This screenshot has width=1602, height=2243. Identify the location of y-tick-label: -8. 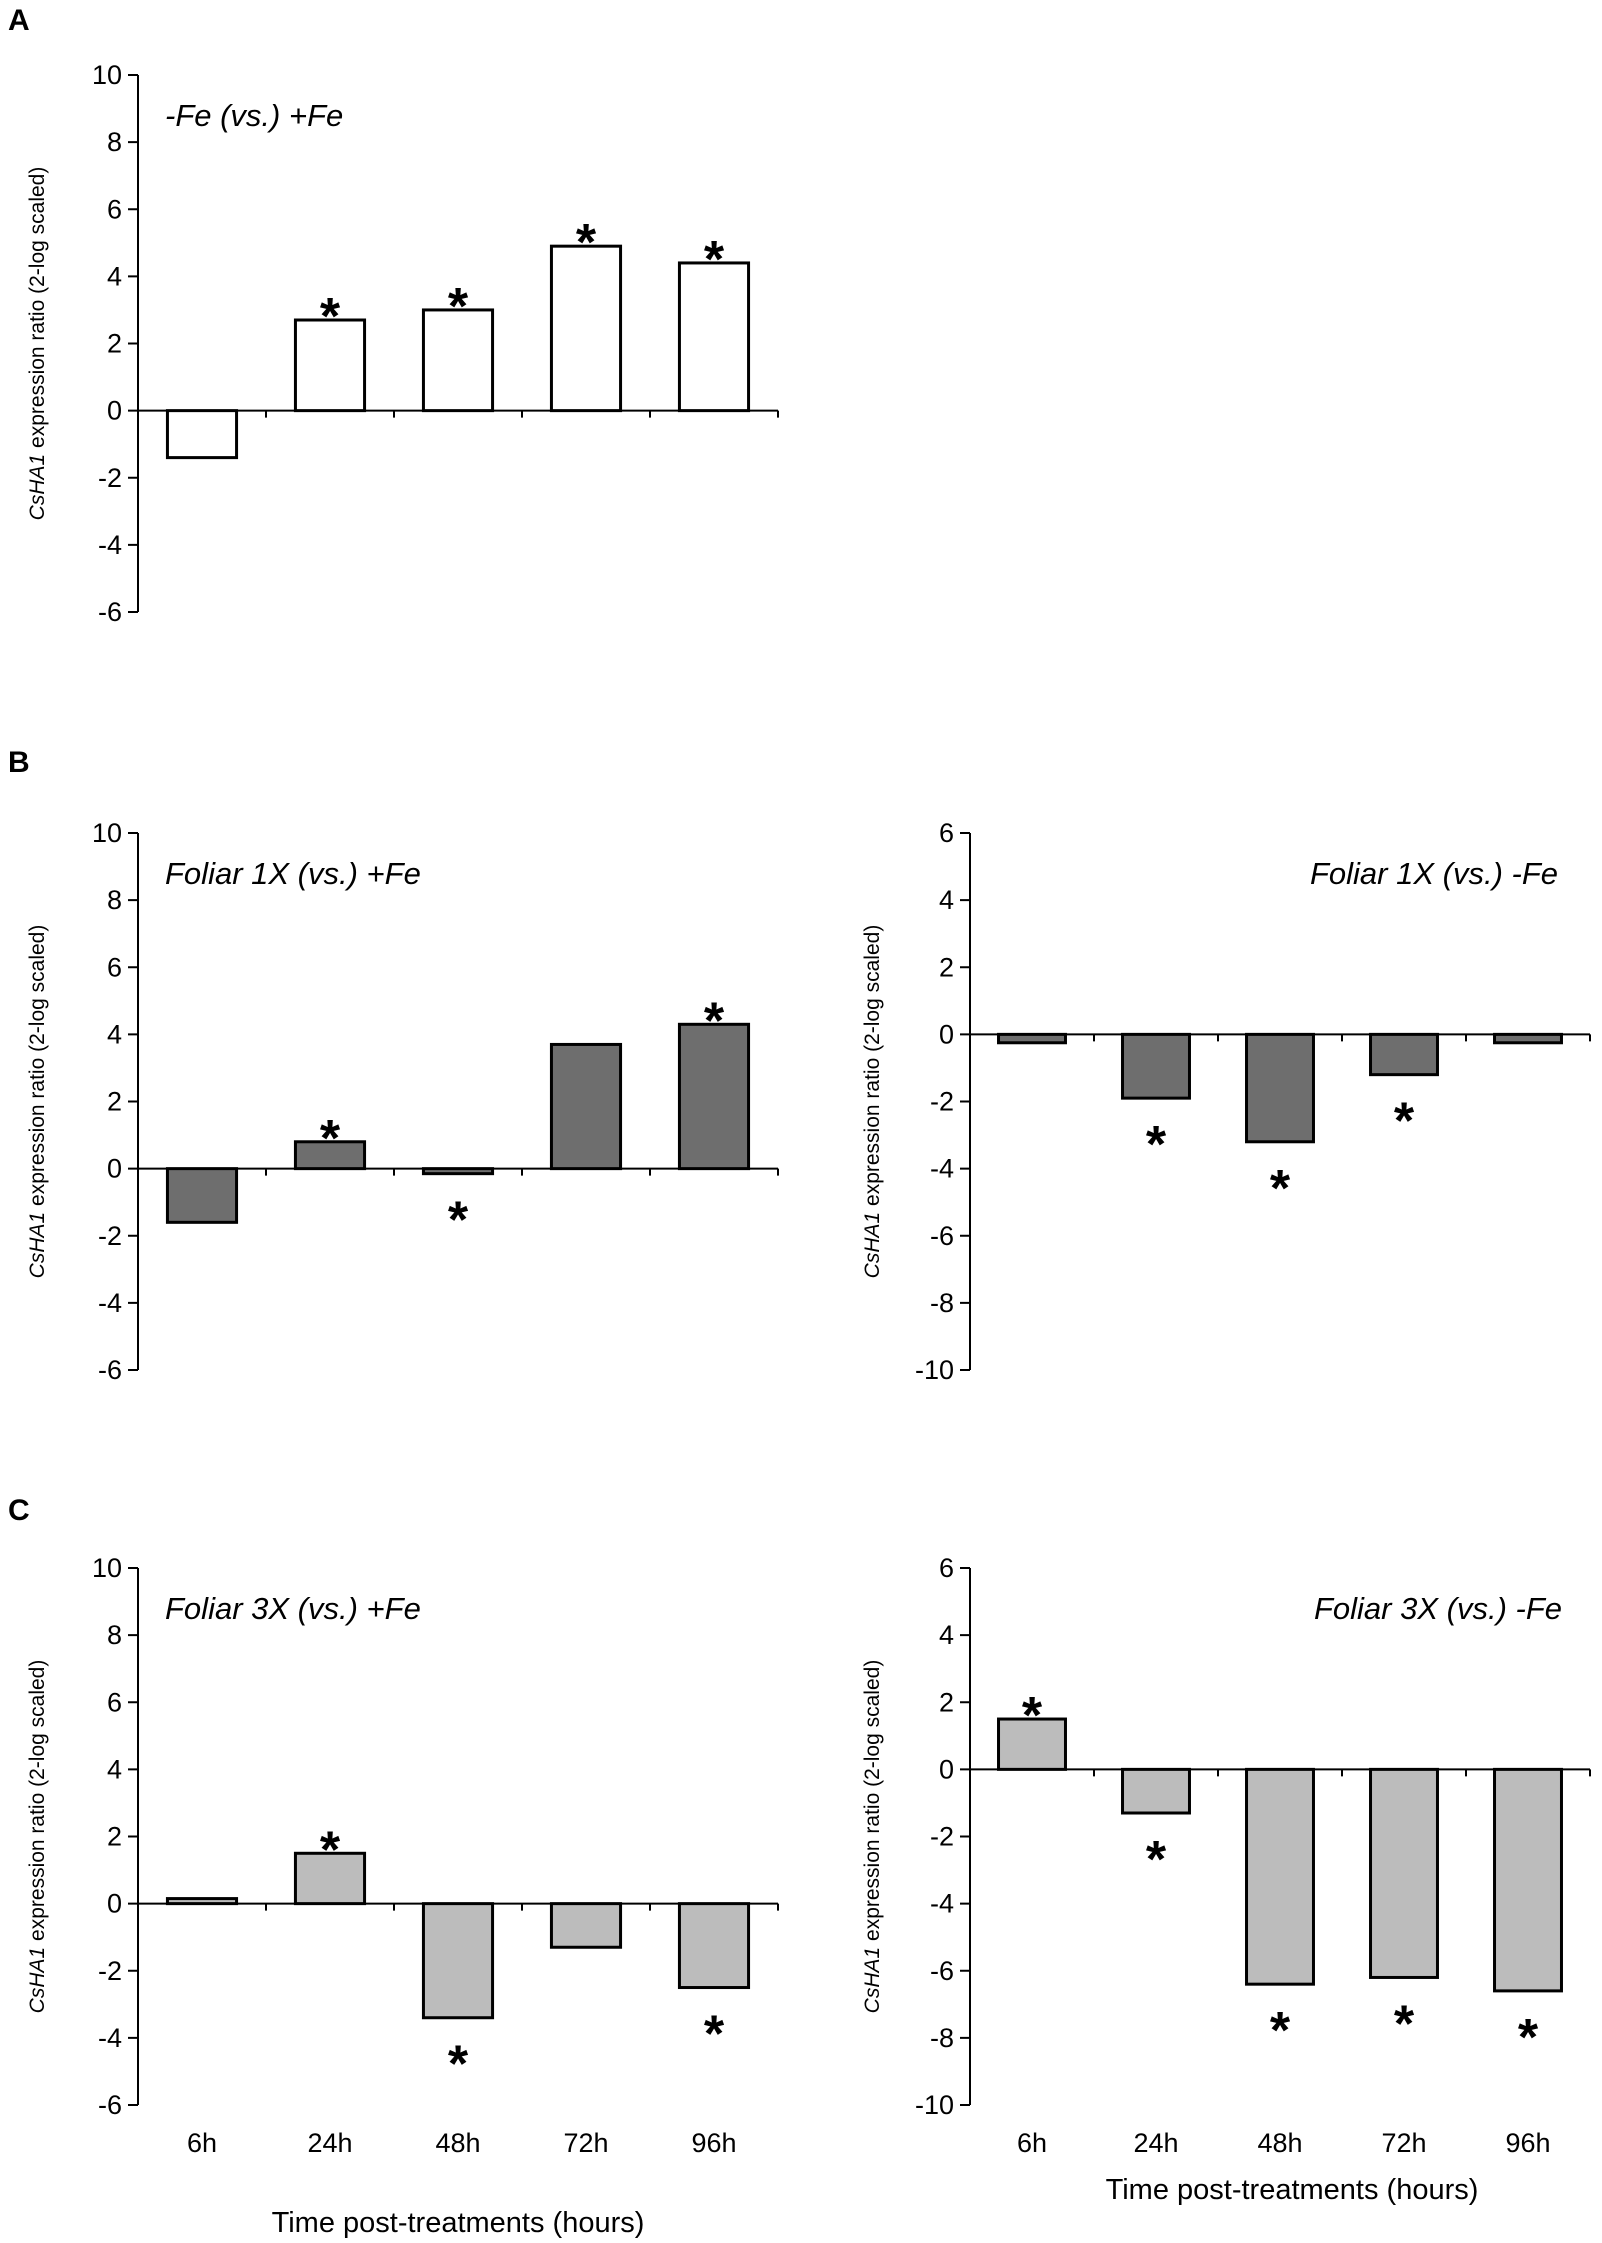
(942, 1303).